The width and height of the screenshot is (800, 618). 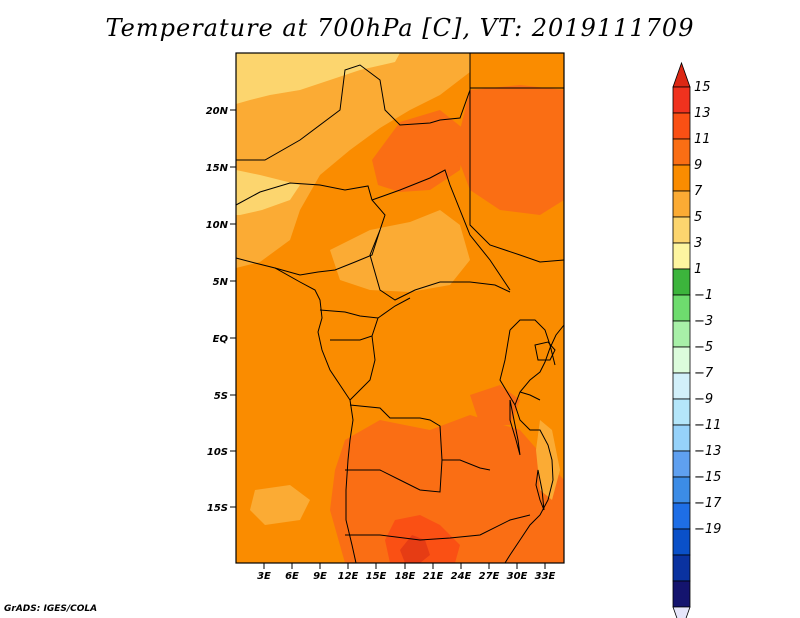 I want to click on lon-tick-15e: 15E, so click(x=376, y=576).